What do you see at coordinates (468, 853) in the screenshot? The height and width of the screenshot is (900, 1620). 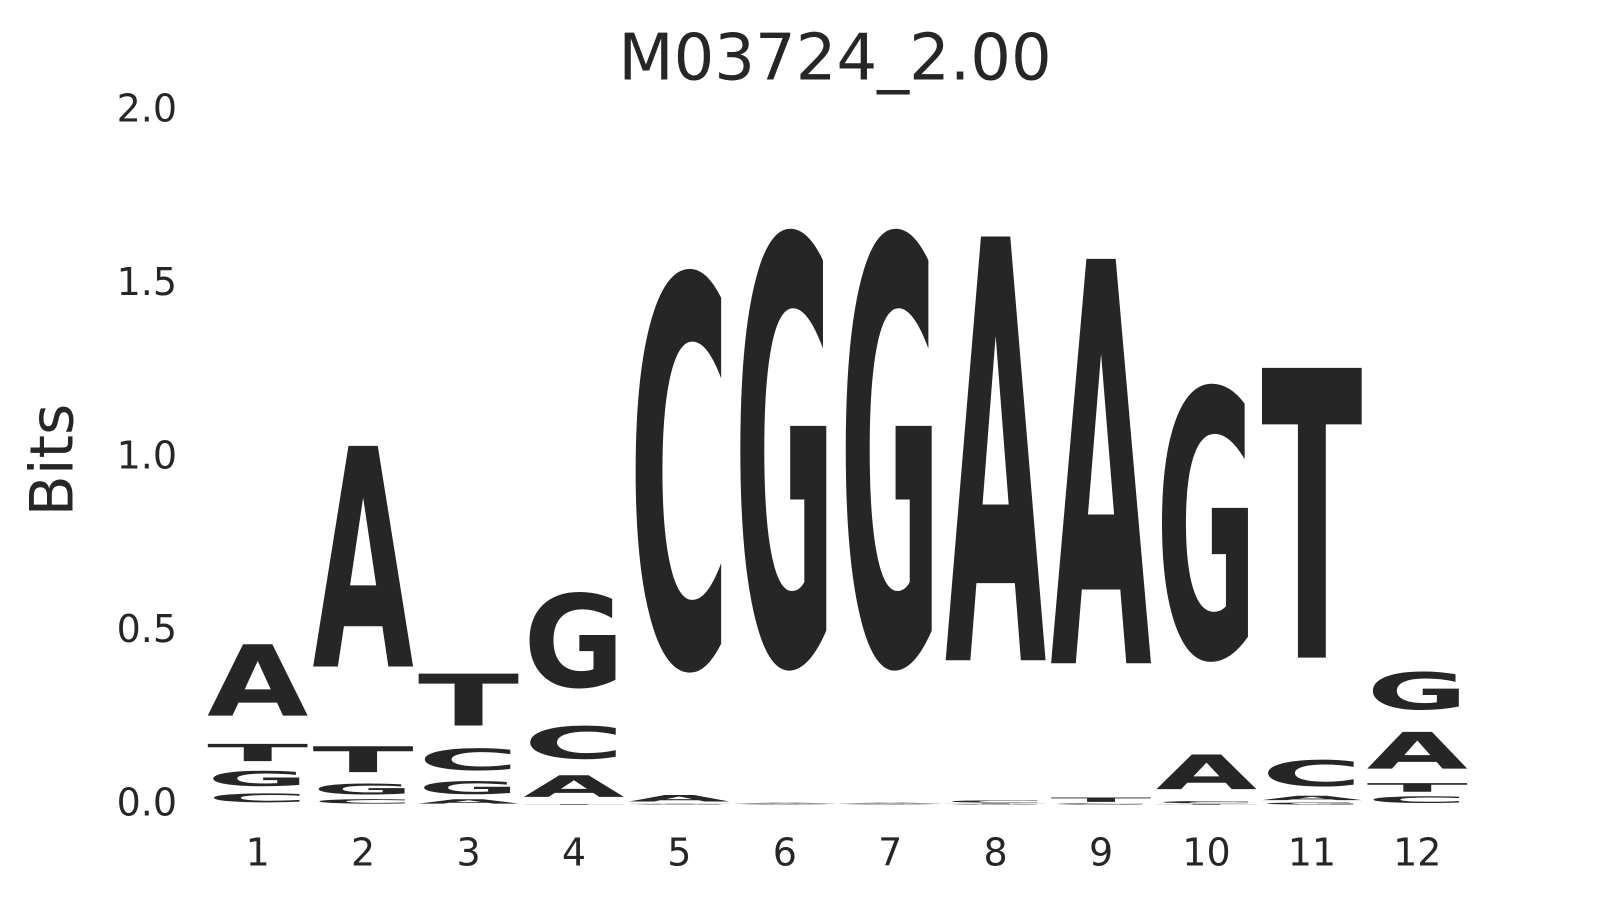 I see `x-tick-label: 3` at bounding box center [468, 853].